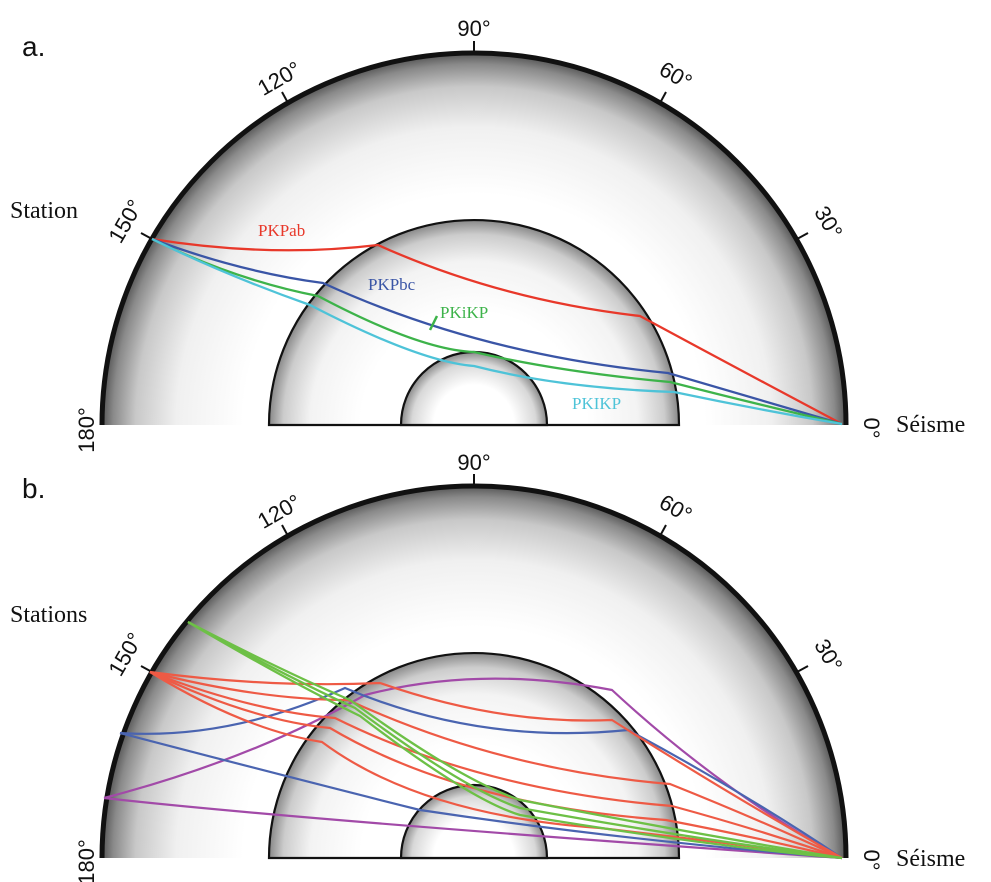  Describe the element at coordinates (871, 859) in the screenshot. I see `panel-b-tick-0: 0°` at that location.